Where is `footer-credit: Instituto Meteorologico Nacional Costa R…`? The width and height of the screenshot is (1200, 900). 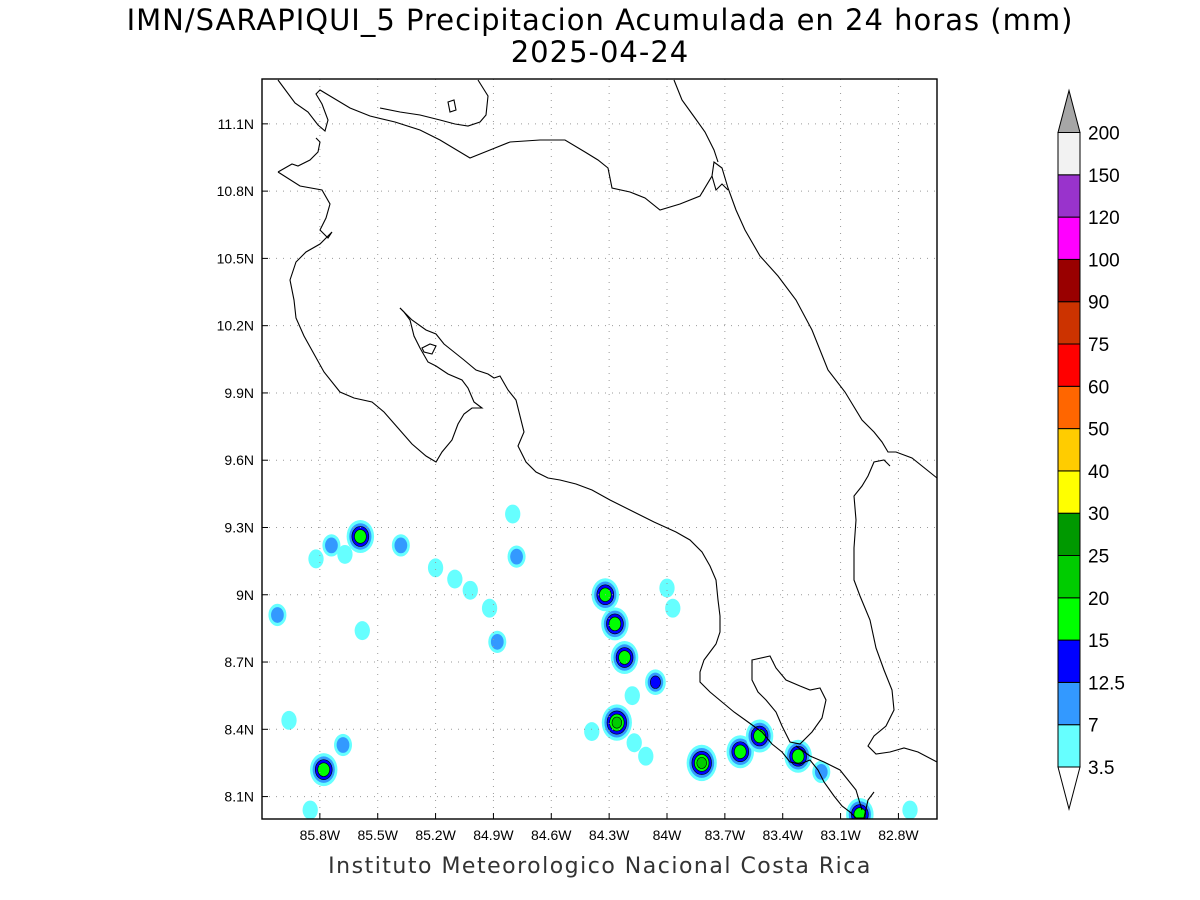 footer-credit: Instituto Meteorologico Nacional Costa R… is located at coordinates (600, 866).